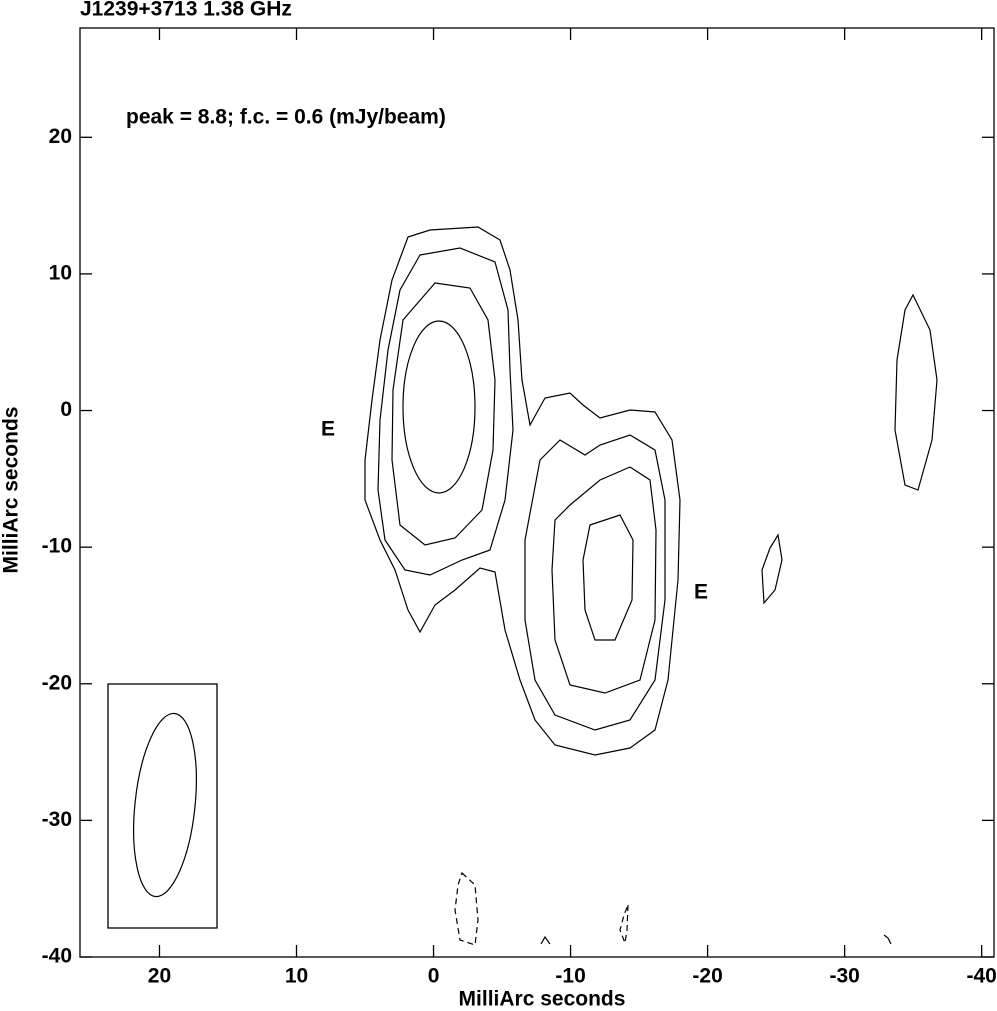 Image resolution: width=997 pixels, height=1011 pixels. I want to click on x-tick-label: -40, so click(981, 976).